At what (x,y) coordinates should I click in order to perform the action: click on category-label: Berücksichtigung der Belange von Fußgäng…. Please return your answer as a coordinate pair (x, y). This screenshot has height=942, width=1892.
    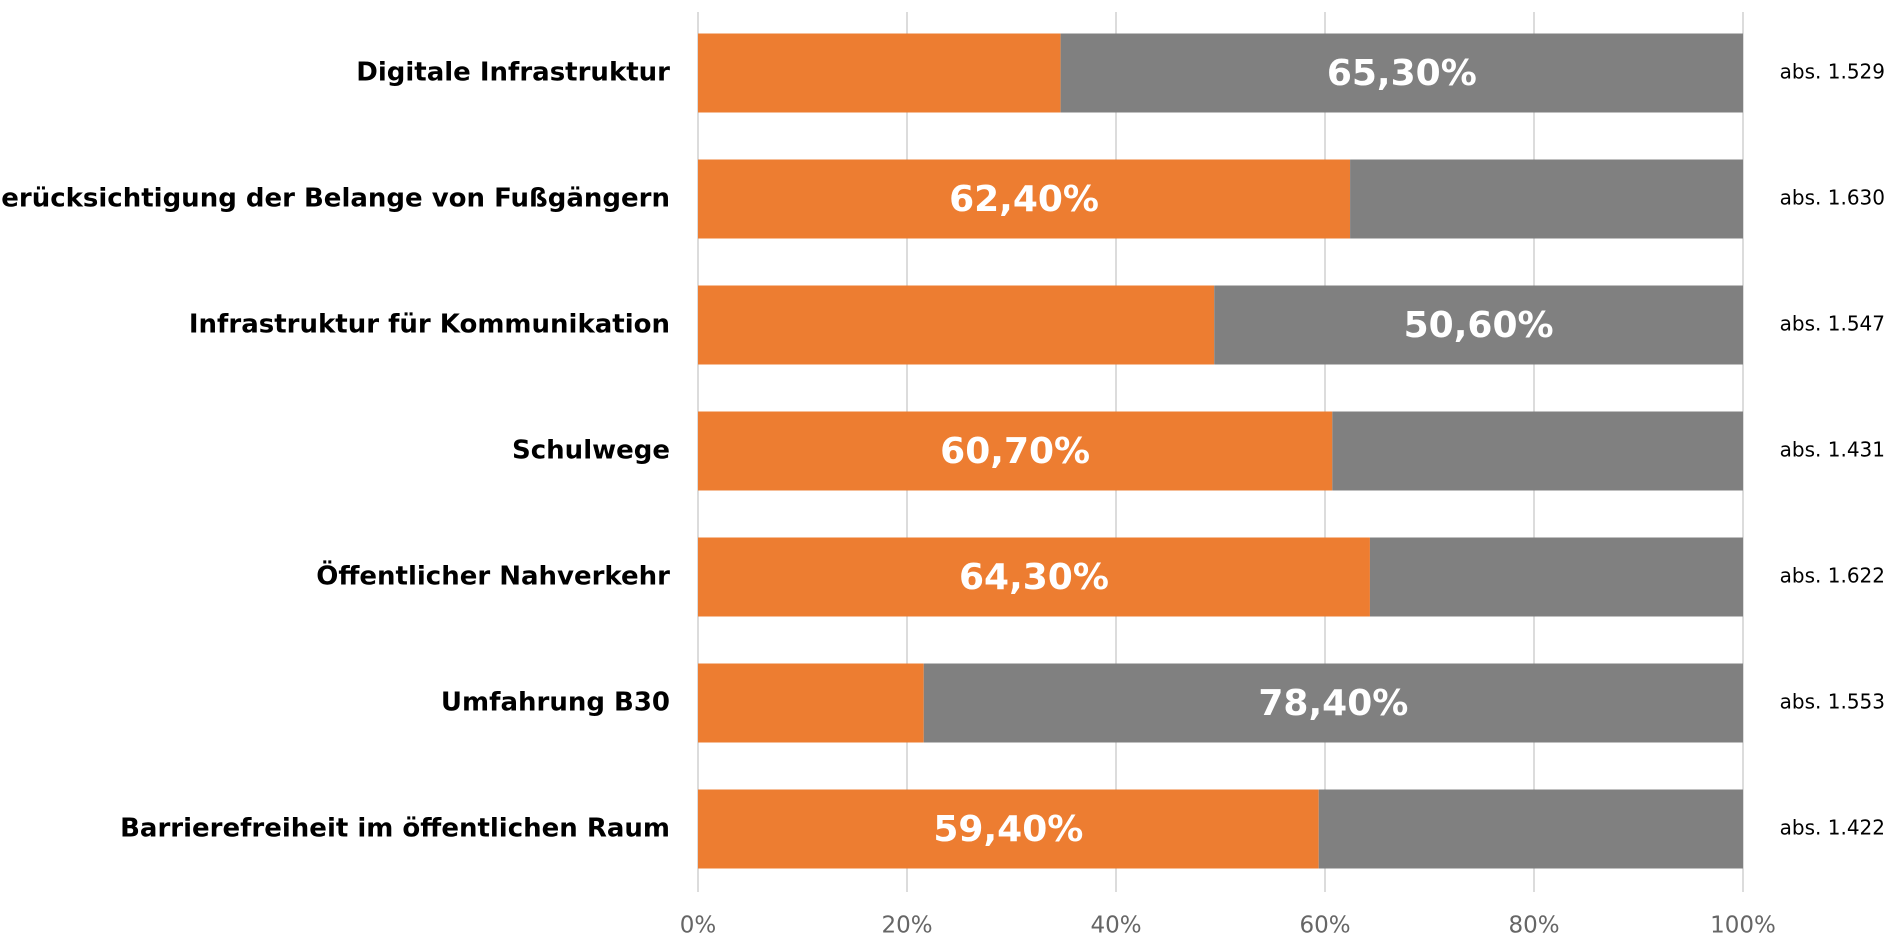
    Looking at the image, I should click on (335, 199).